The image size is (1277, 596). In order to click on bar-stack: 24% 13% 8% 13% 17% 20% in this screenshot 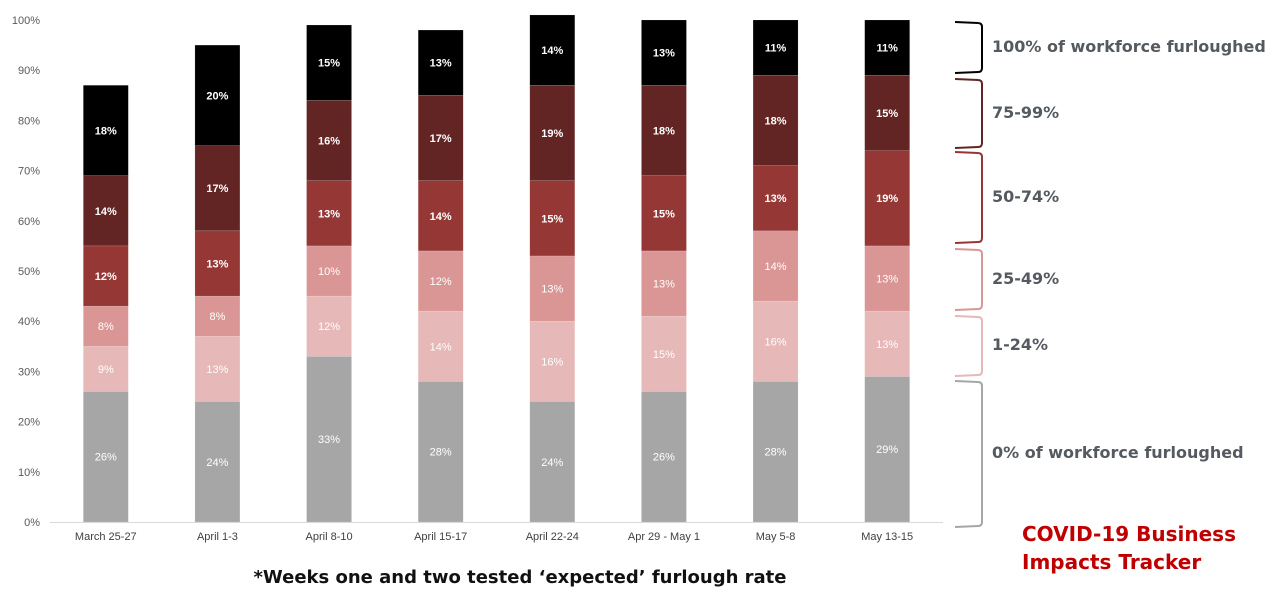, I will do `click(217, 283)`.